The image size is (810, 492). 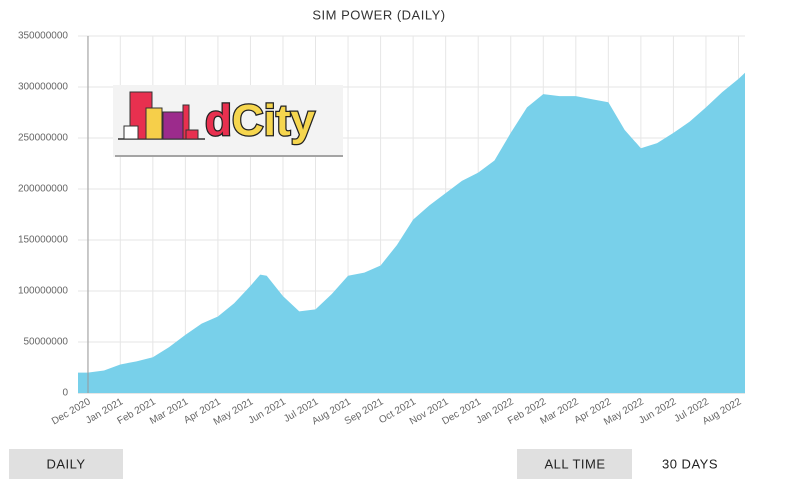 I want to click on logo: dCity, so click(x=228, y=121).